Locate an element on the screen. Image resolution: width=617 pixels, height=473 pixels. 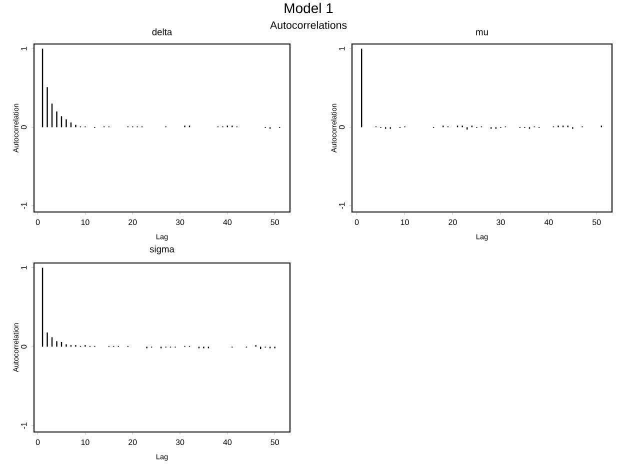
chart-title: mu is located at coordinates (482, 33).